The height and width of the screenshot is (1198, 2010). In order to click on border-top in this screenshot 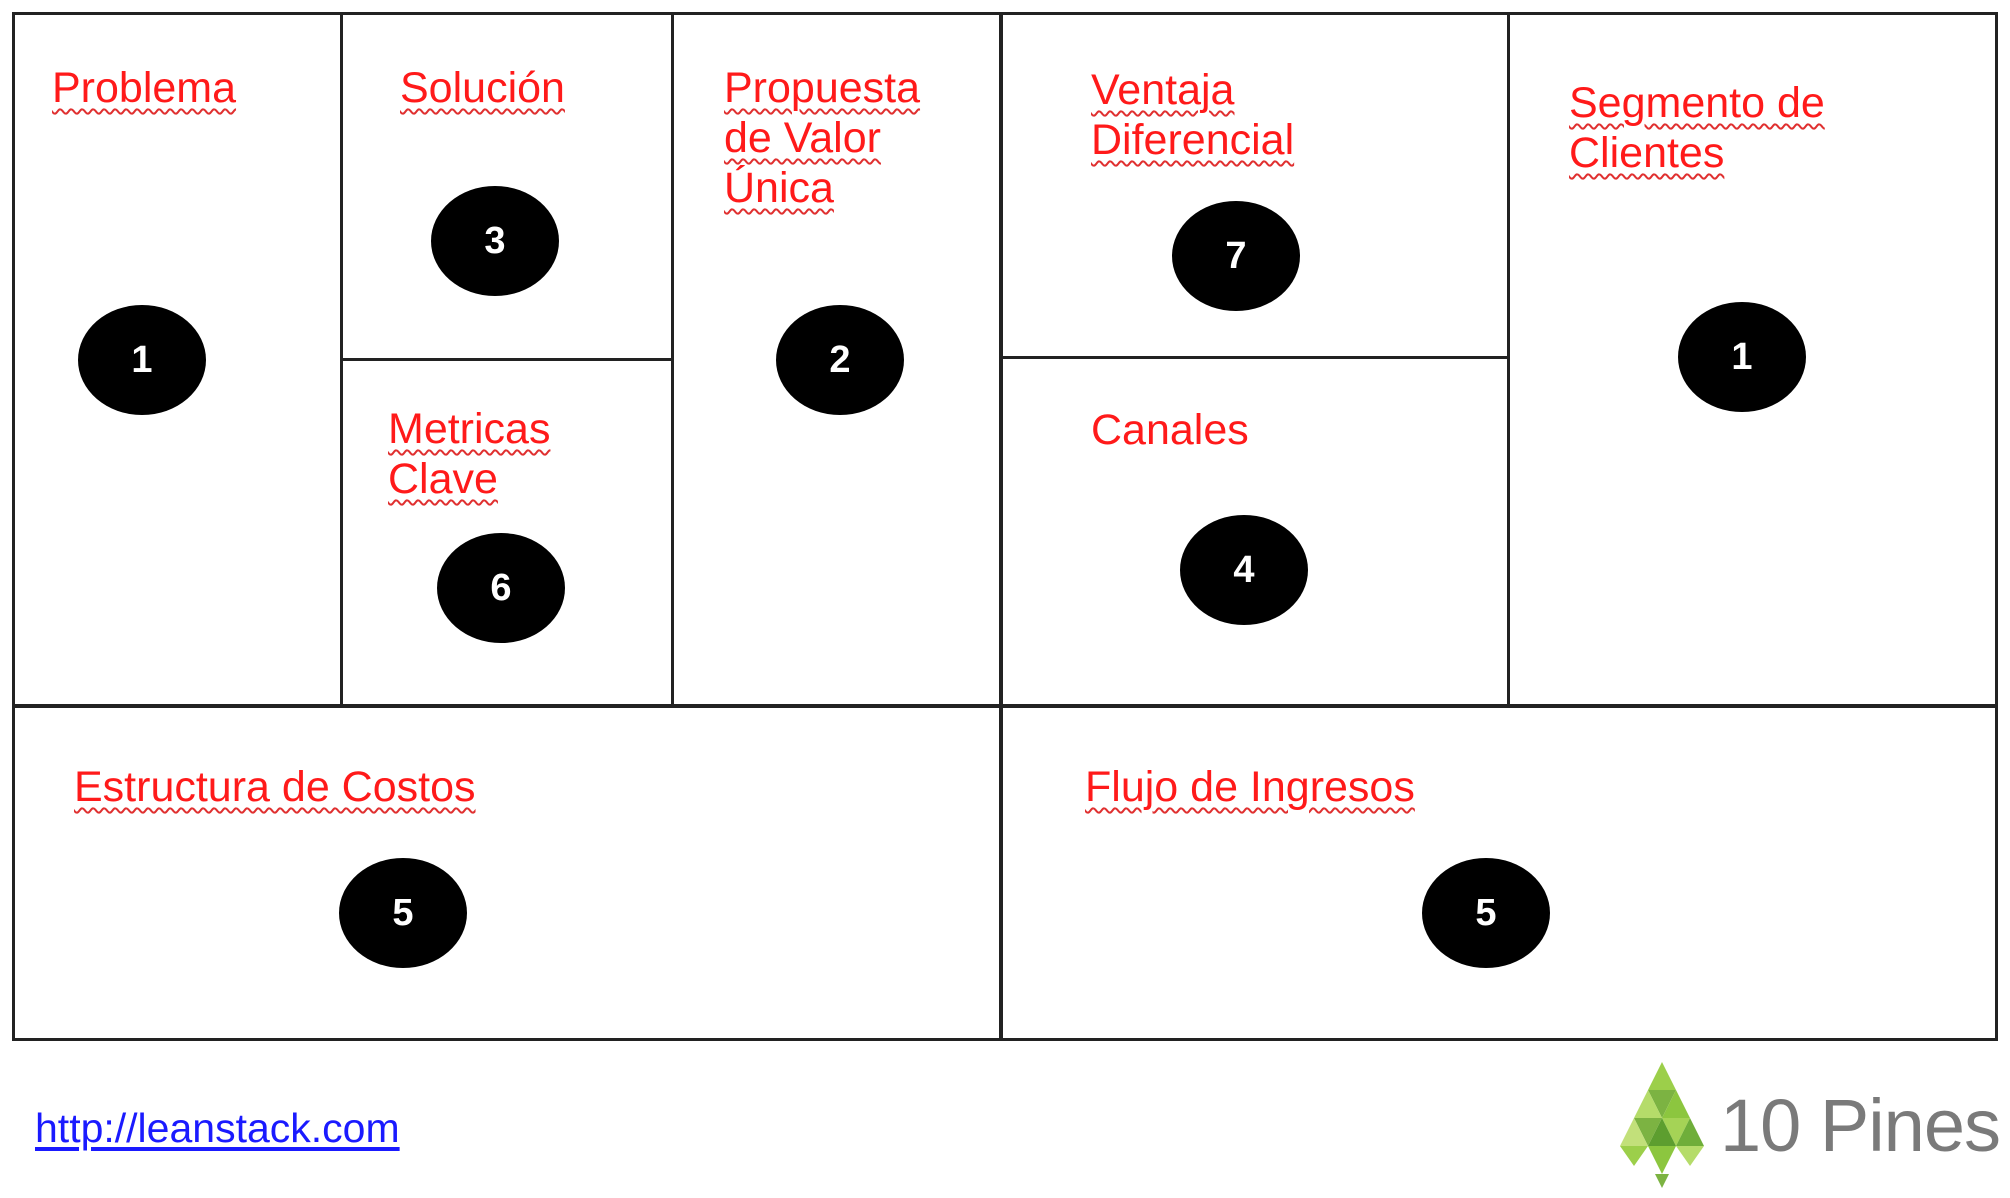, I will do `click(1005, 13)`.